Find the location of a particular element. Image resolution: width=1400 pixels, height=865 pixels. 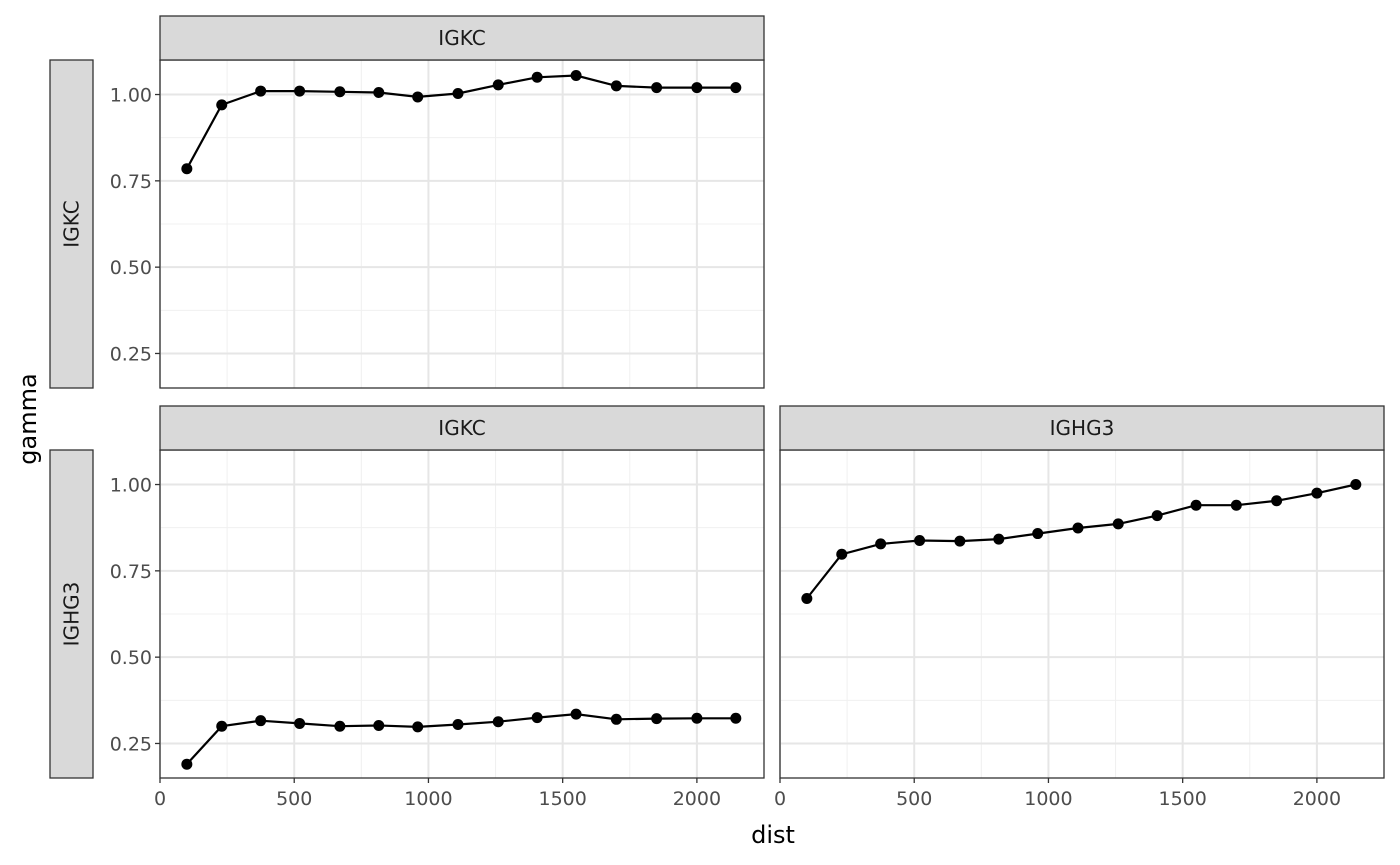

x-axis-title: dist is located at coordinates (773, 835).